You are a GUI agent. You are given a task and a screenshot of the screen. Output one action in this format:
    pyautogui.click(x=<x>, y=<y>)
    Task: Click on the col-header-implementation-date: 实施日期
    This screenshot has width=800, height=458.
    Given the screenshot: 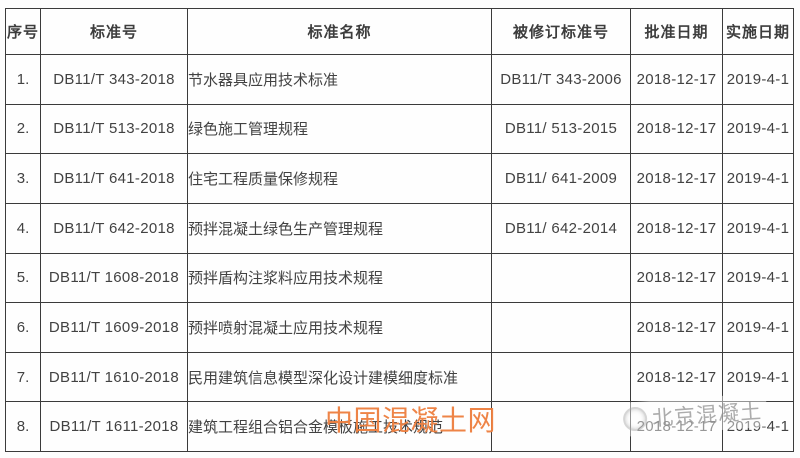 What is the action you would take?
    pyautogui.click(x=758, y=31)
    